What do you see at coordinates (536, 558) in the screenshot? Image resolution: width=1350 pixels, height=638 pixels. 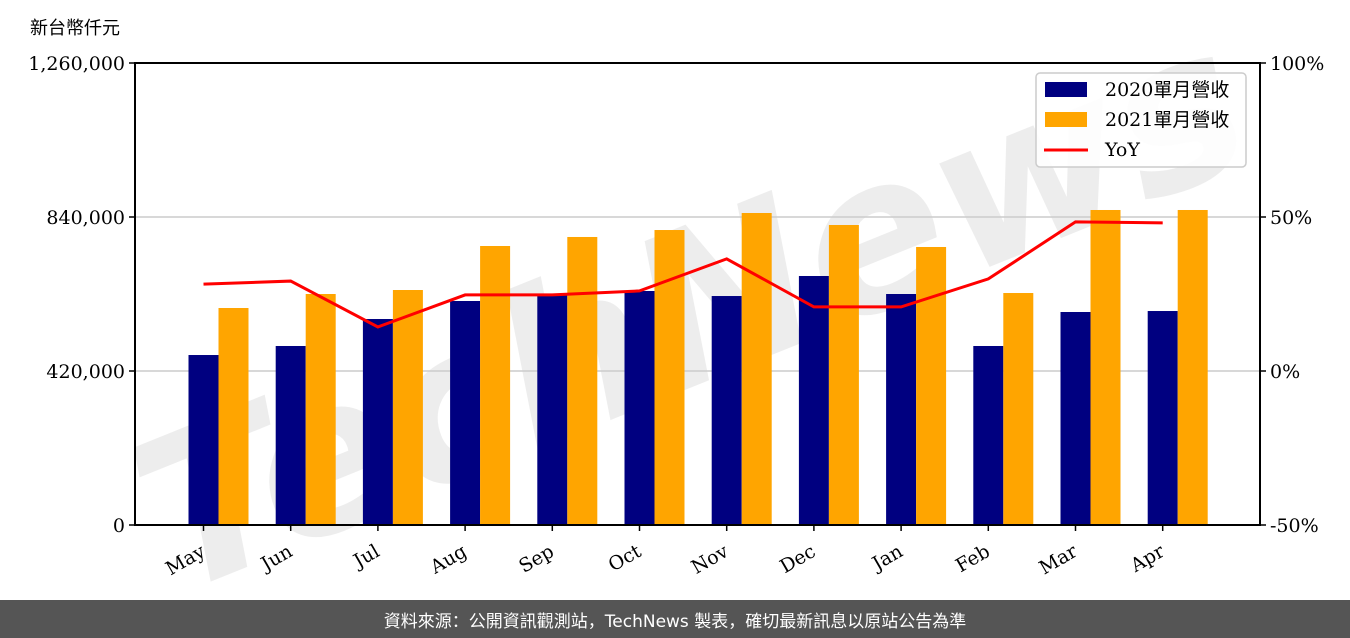 I see `x-tick-label: Sep` at bounding box center [536, 558].